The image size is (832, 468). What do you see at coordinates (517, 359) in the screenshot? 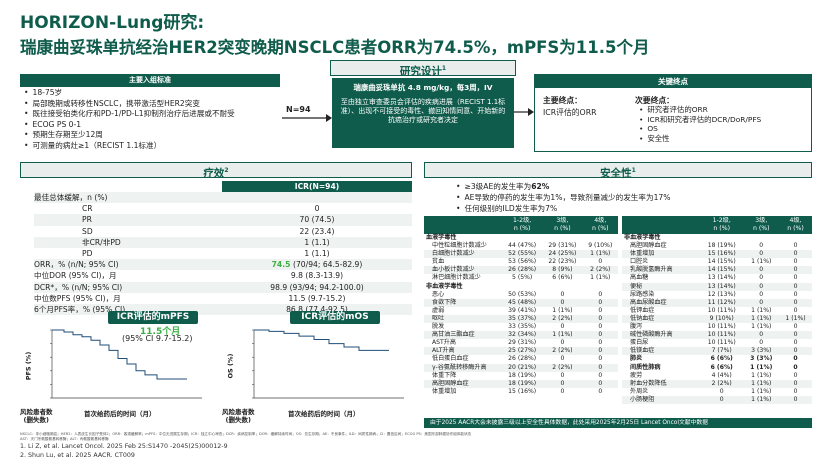
I see `safety-row: 低白蛋白血症 26 (28%) 0 0` at bounding box center [517, 359].